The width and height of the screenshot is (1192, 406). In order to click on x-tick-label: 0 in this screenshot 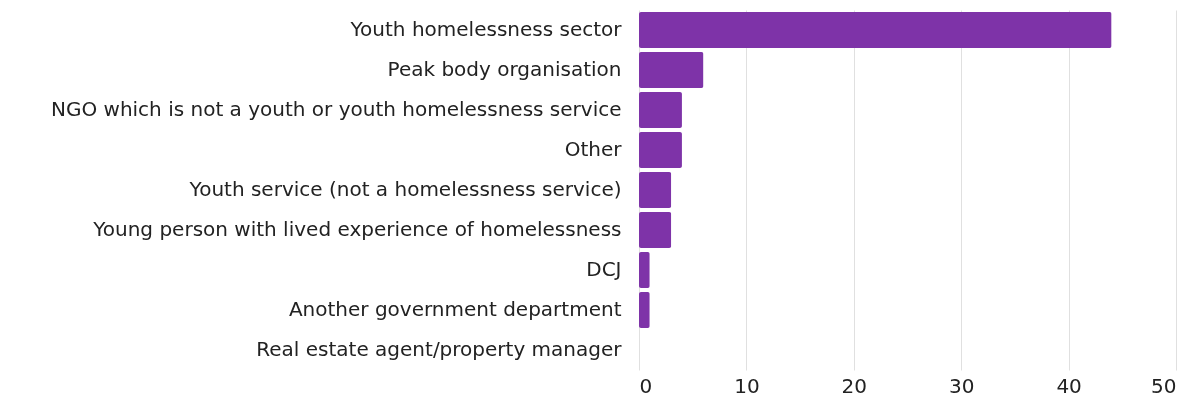, I will do `click(646, 385)`.